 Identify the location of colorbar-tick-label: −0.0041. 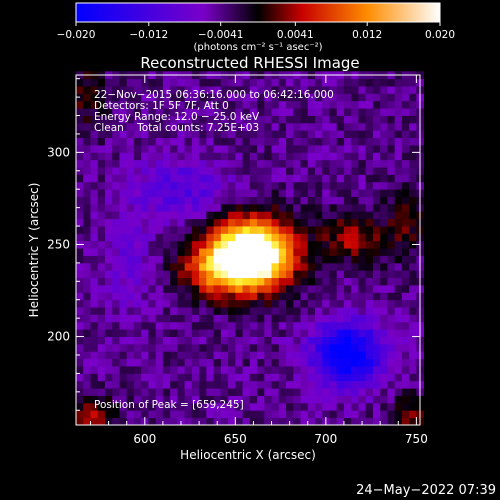
(221, 35).